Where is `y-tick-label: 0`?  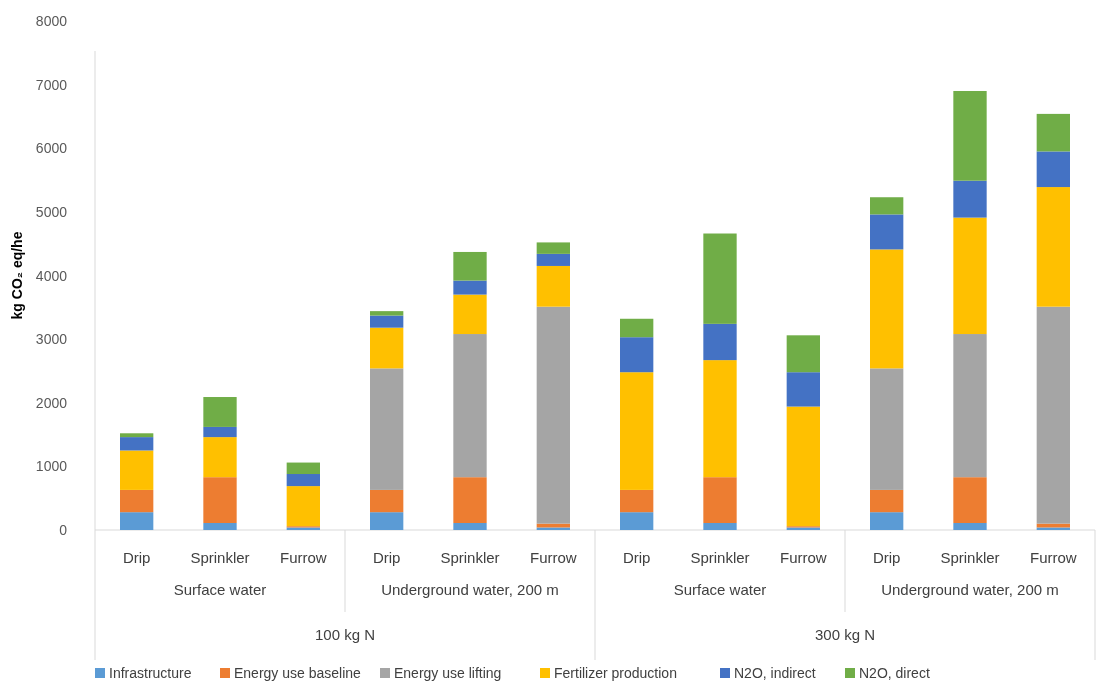 y-tick-label: 0 is located at coordinates (63, 530).